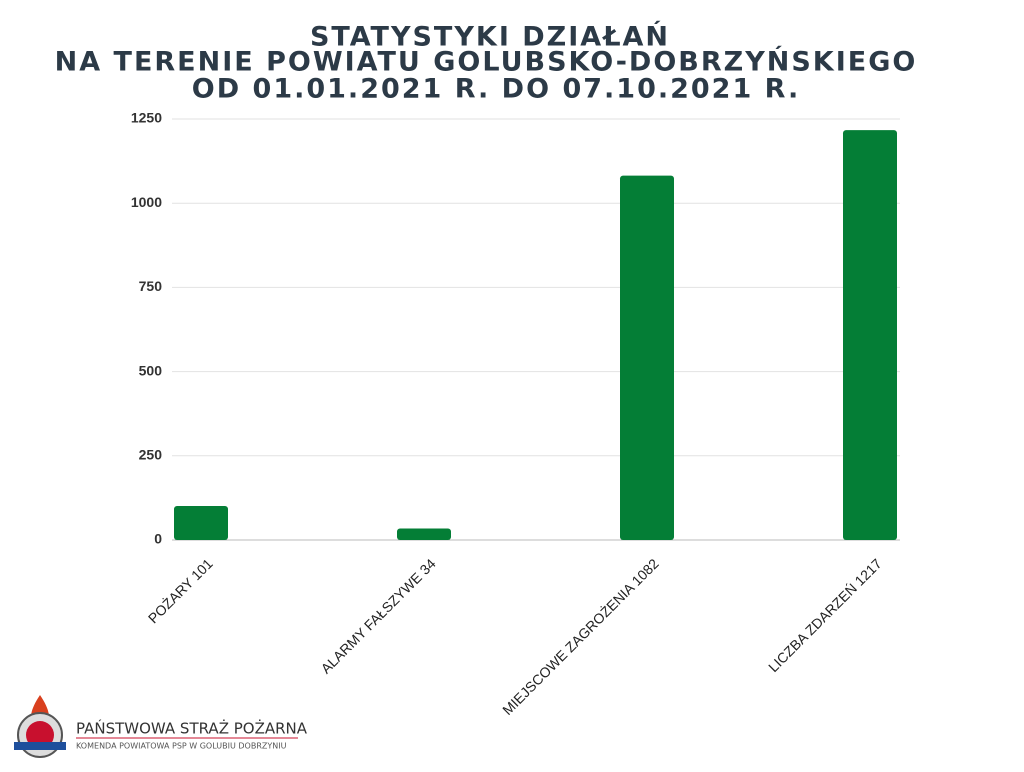  What do you see at coordinates (146, 202) in the screenshot?
I see `y-tick-label: 1000` at bounding box center [146, 202].